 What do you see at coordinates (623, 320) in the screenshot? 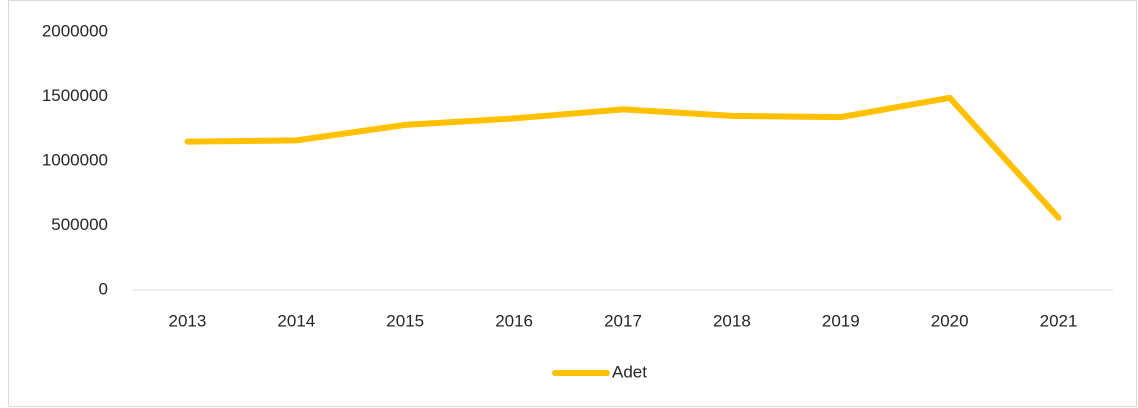
I see `x-tick-label: 2017` at bounding box center [623, 320].